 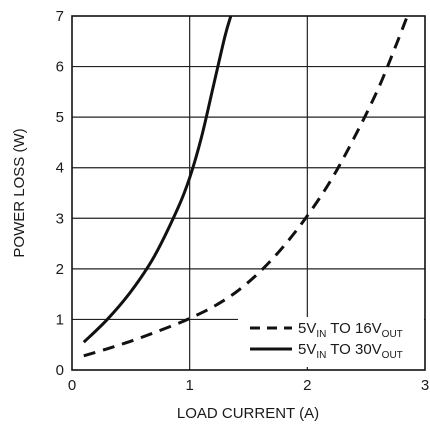 What do you see at coordinates (60, 168) in the screenshot?
I see `y-tick-label: 4` at bounding box center [60, 168].